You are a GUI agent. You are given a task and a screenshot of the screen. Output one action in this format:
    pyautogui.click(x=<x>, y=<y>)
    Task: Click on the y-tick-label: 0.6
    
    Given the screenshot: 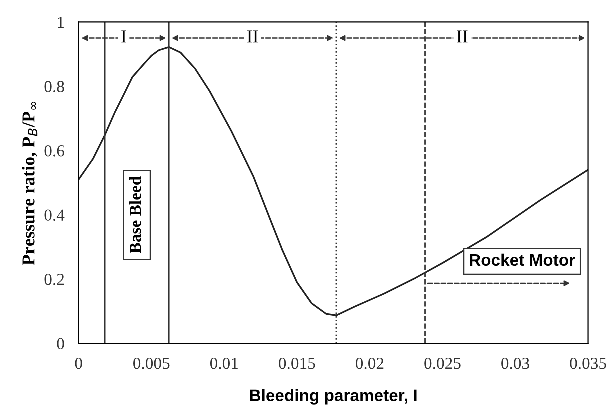 What is the action you would take?
    pyautogui.click(x=54, y=151)
    